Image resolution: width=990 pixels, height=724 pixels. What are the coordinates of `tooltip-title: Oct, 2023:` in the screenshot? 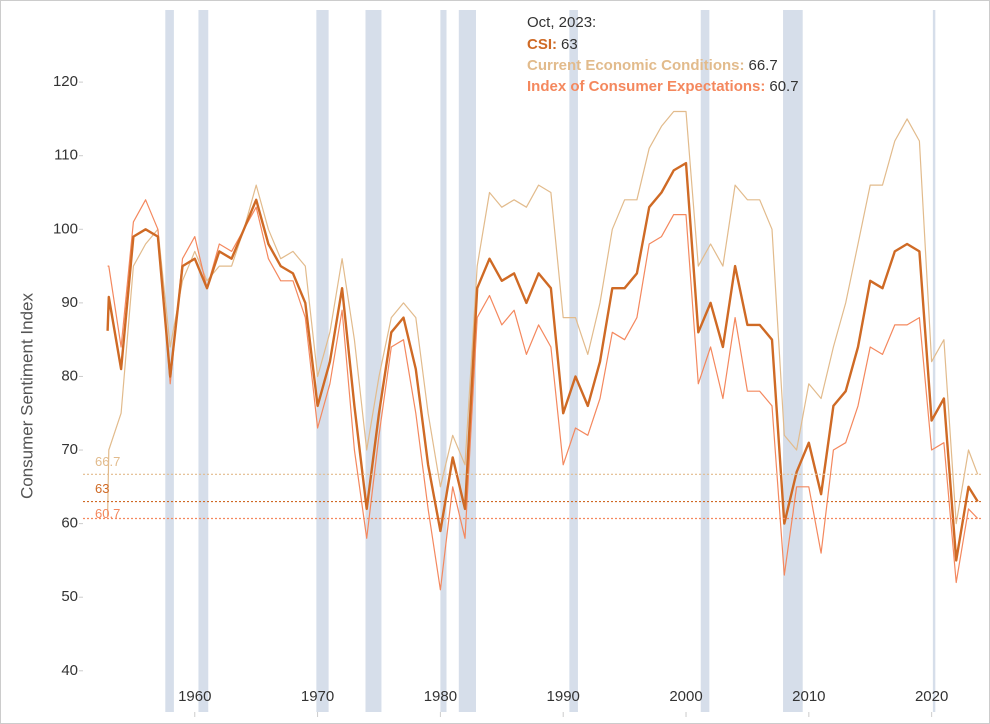 It's located at (561, 22).